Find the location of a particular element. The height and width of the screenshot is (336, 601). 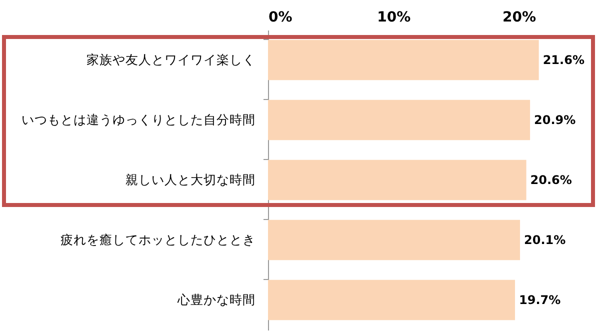

data-label: 21.6% is located at coordinates (563, 60).